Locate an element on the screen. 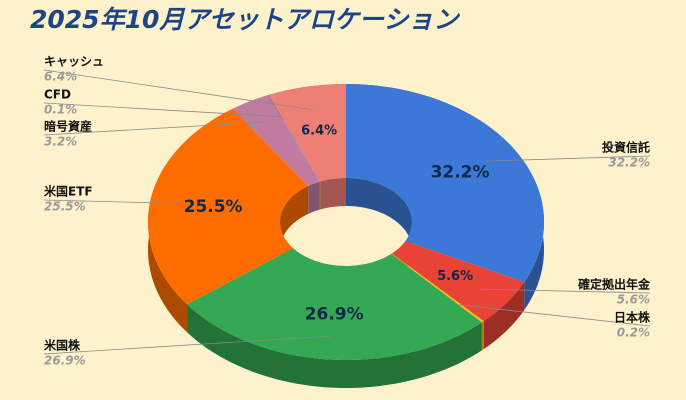 This screenshot has width=686, height=400. legend-label: キャッシュ is located at coordinates (74, 62).